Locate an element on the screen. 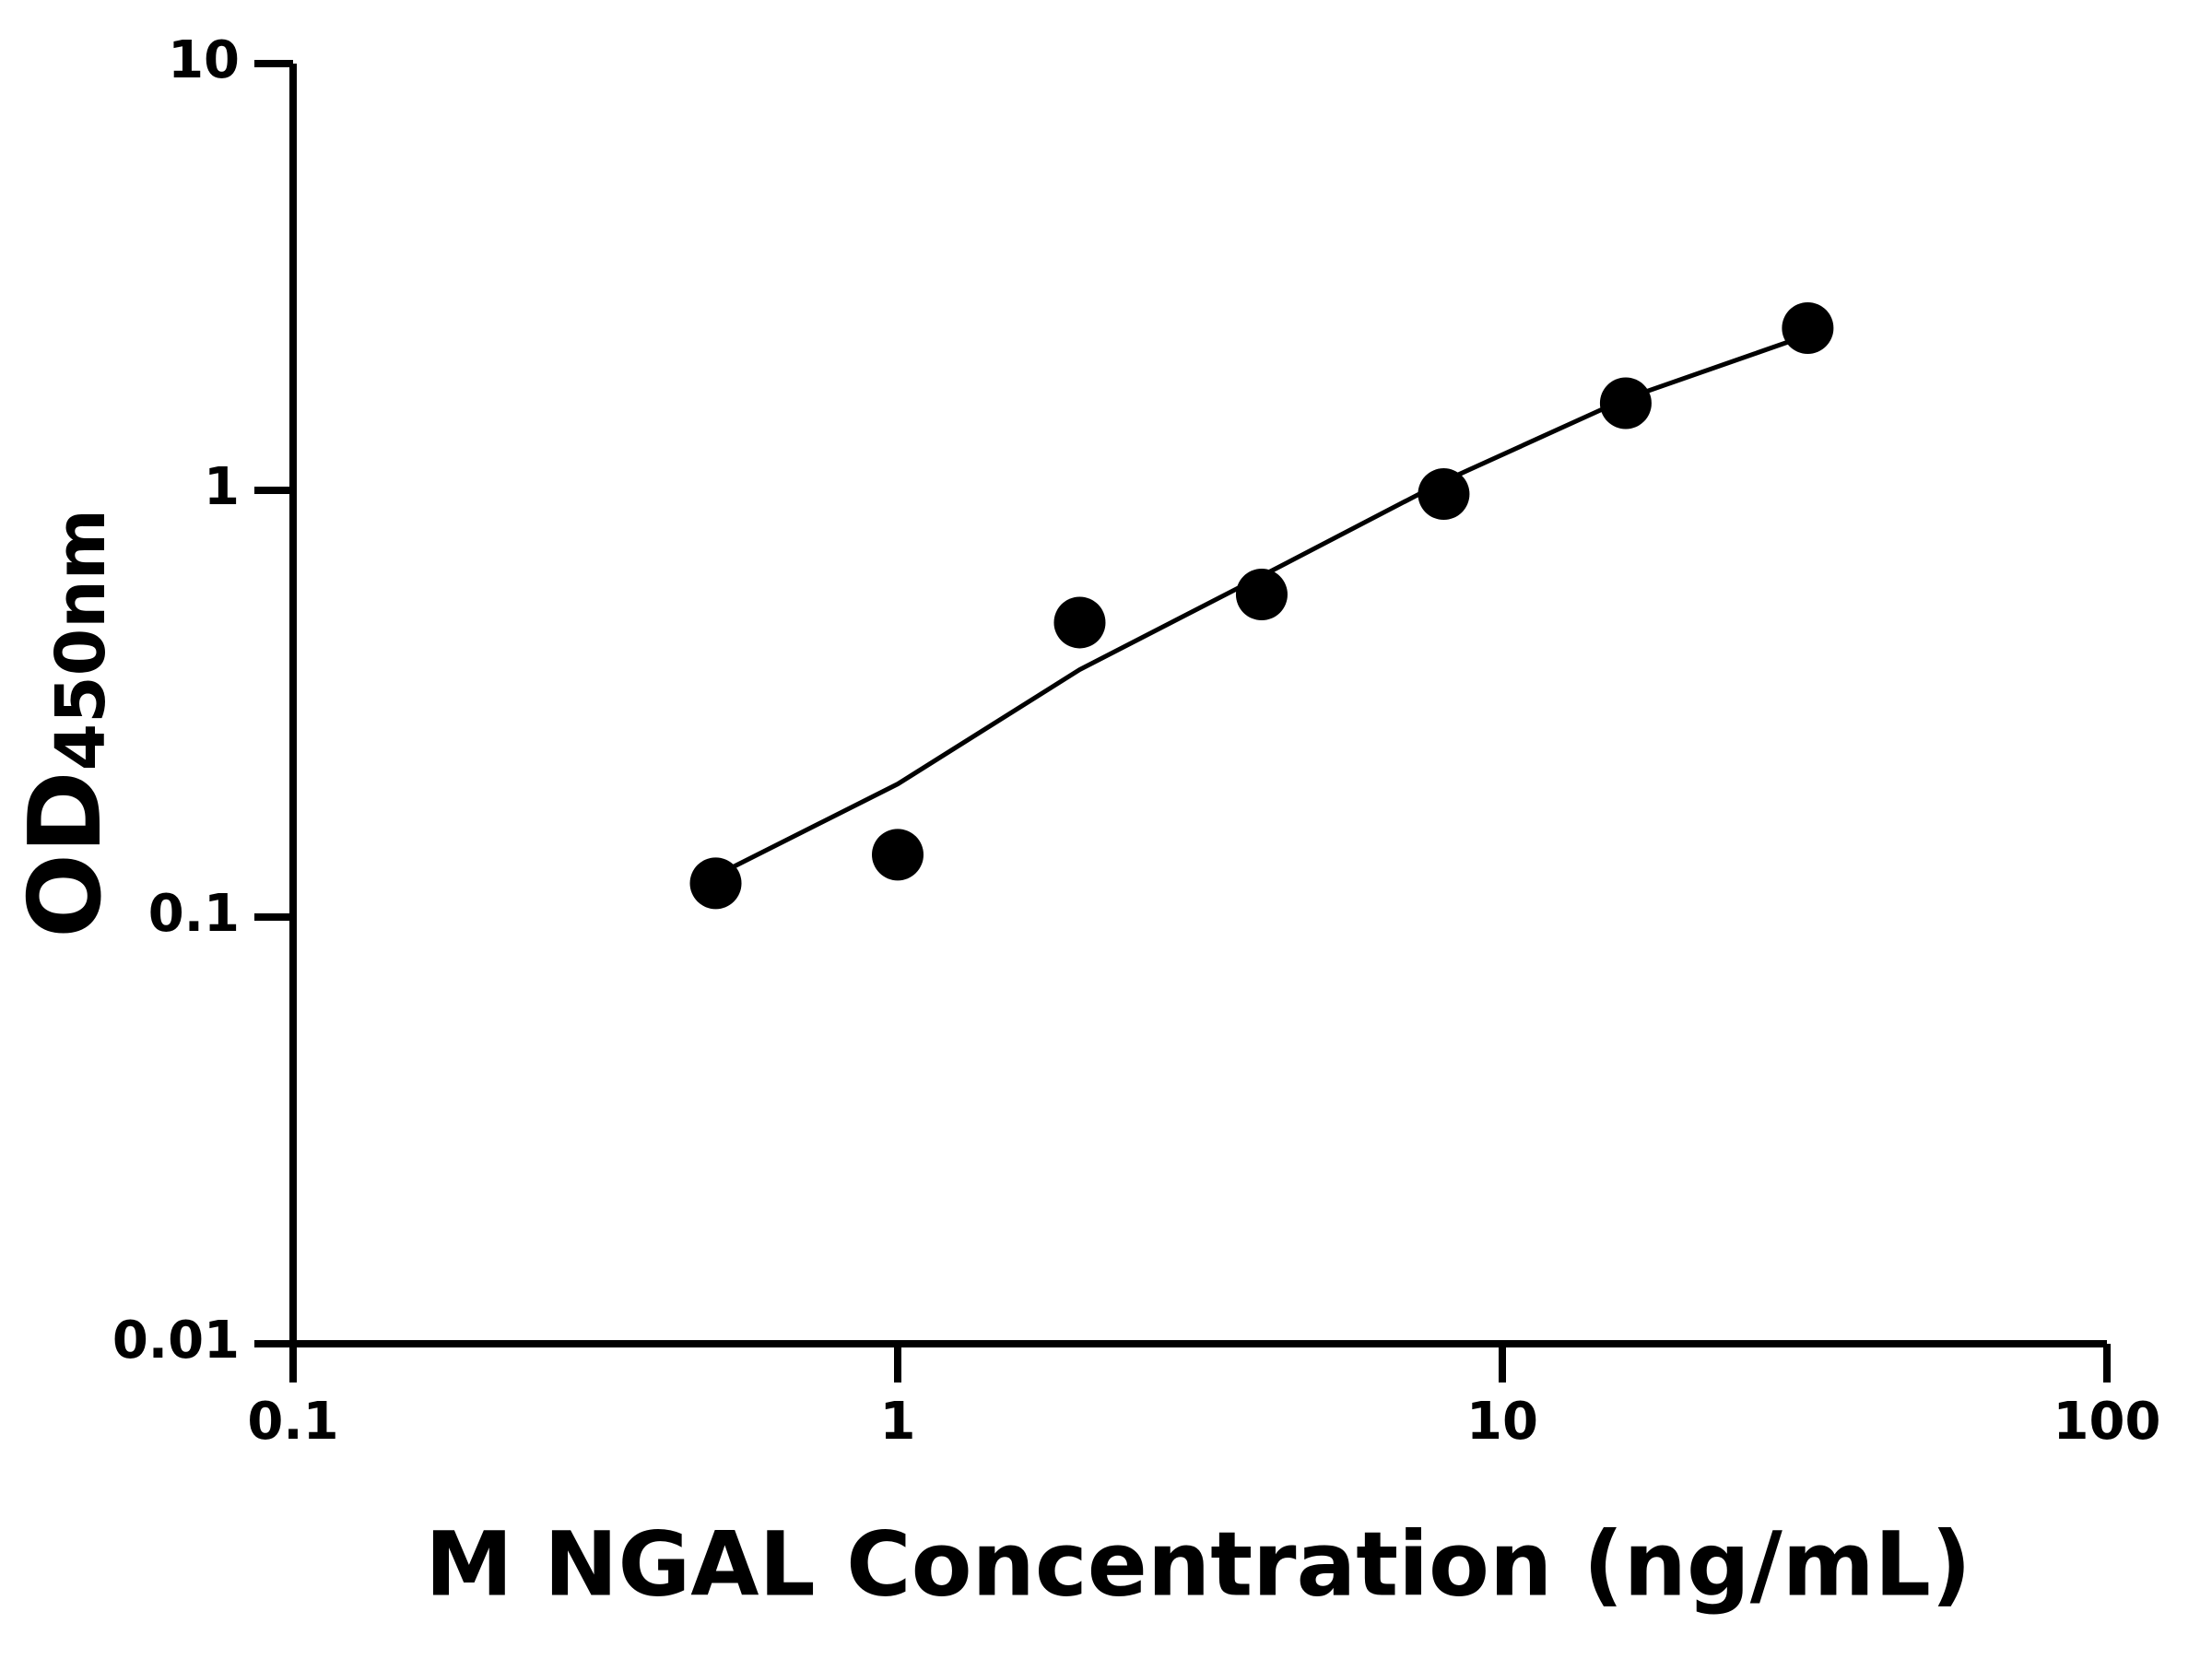  y-tick-label: 10 is located at coordinates (204, 60).